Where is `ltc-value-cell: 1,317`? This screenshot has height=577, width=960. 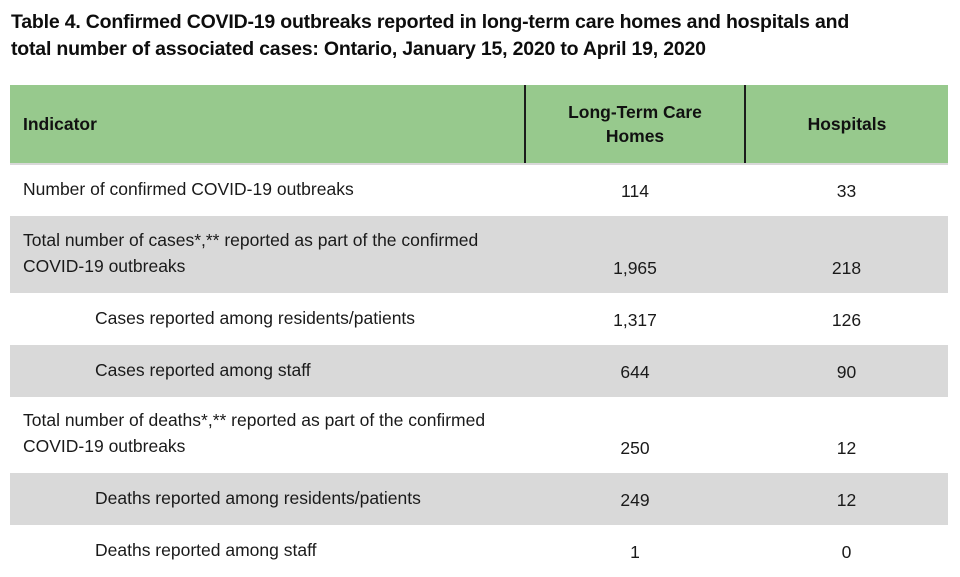 ltc-value-cell: 1,317 is located at coordinates (635, 319).